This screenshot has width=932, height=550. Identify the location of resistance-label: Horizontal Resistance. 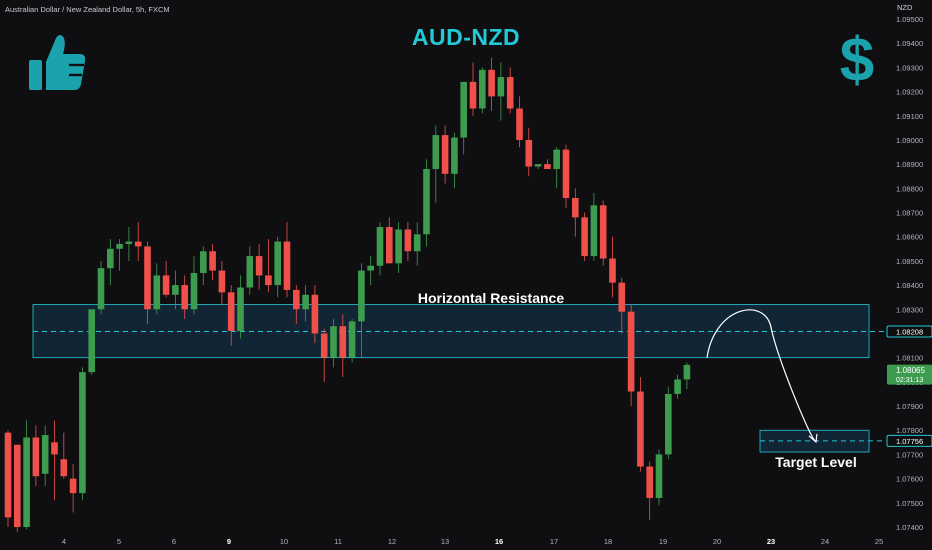
(491, 298).